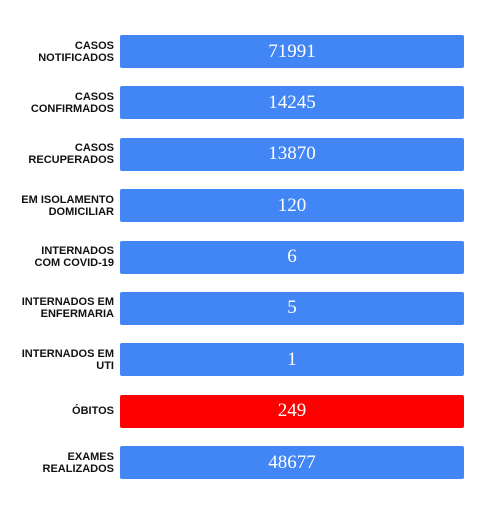 The image size is (504, 516). What do you see at coordinates (74, 257) in the screenshot?
I see `stat-label: INTERNADOS COM COVID-19` at bounding box center [74, 257].